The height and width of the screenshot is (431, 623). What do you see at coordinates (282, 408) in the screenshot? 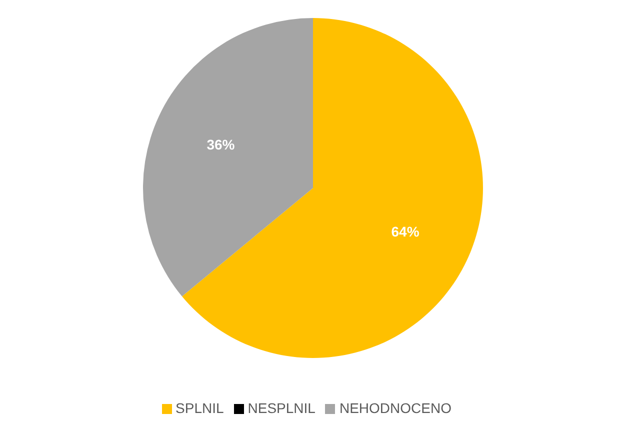
I see `legend-label: NESPLNIL` at bounding box center [282, 408].